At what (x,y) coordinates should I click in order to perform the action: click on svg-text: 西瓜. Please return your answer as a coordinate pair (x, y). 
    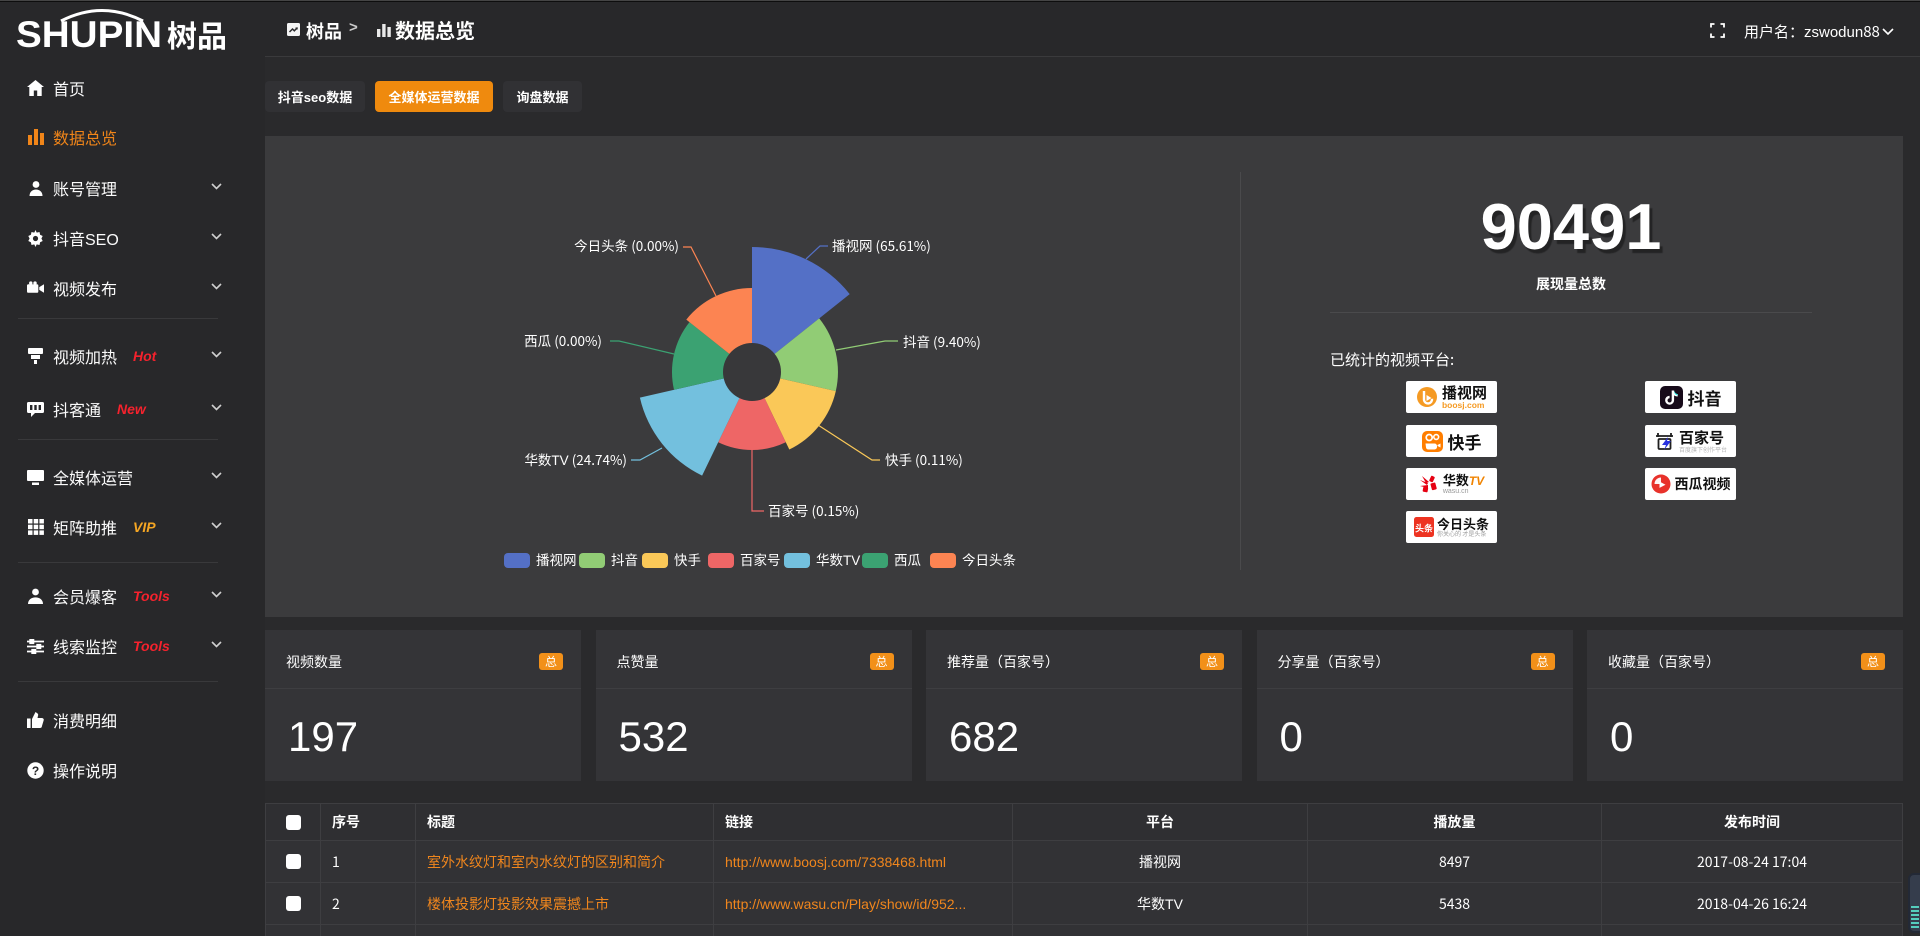
    Looking at the image, I should click on (908, 559).